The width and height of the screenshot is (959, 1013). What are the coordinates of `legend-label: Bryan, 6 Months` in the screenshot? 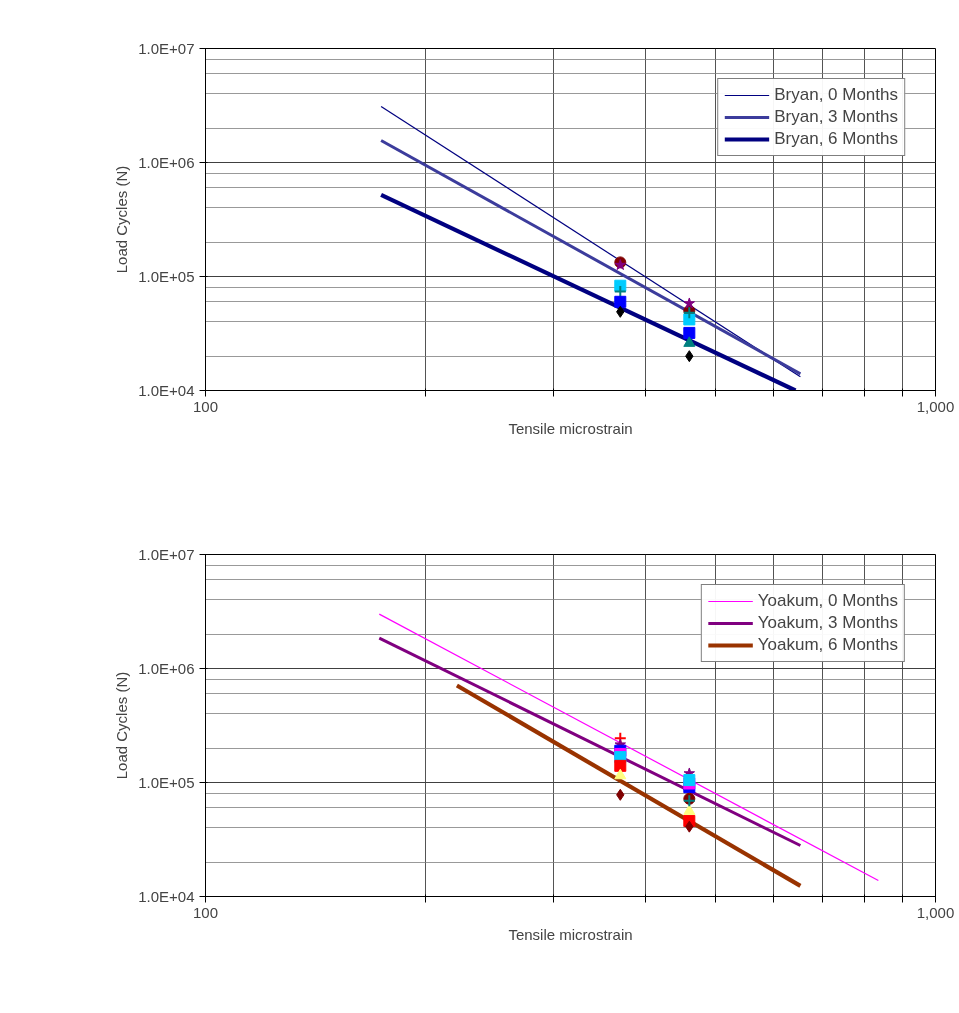 It's located at (836, 139).